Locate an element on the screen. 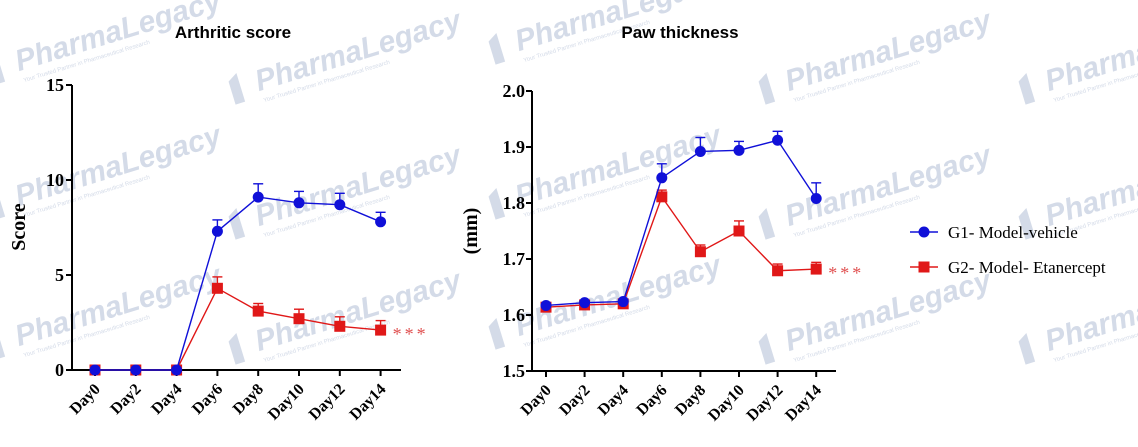 This screenshot has width=1138, height=447. legend-entry-g2: G2- Model- Etanercept is located at coordinates (1008, 267).